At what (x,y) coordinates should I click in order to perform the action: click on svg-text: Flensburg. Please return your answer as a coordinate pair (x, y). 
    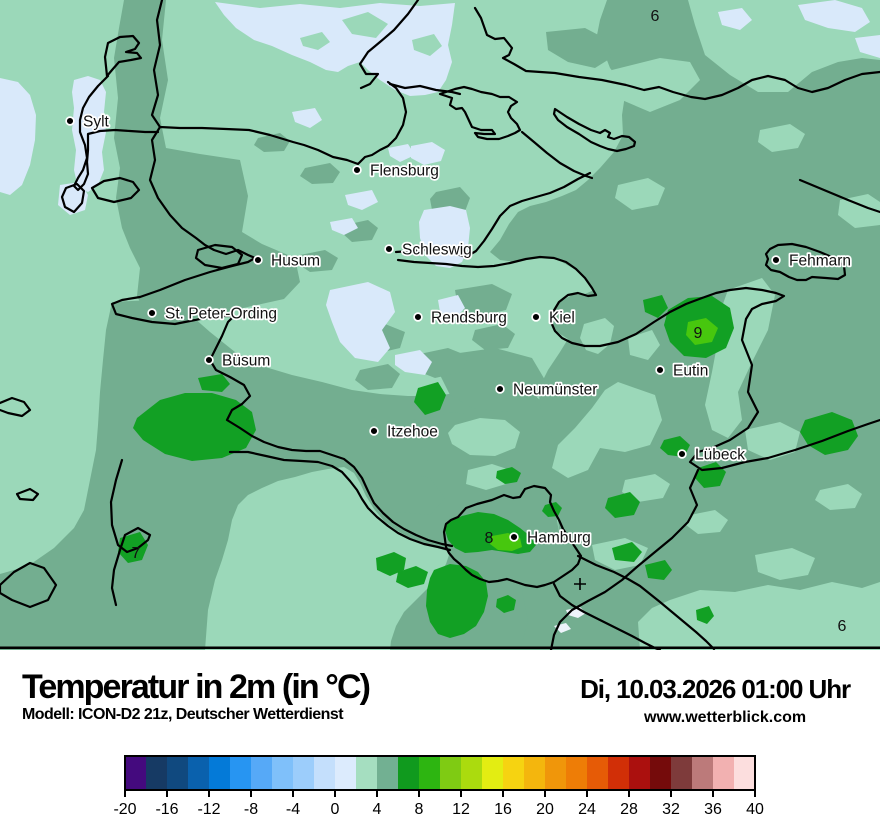
    Looking at the image, I should click on (404, 171).